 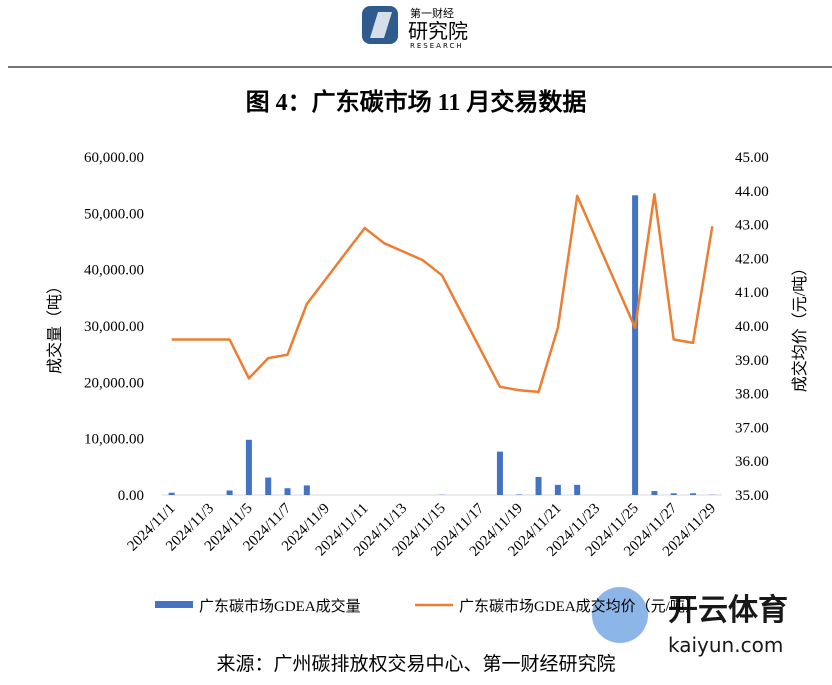 What do you see at coordinates (415, 664) in the screenshot?
I see `source: 来源：广州碳排放权交易中心、第一财经研究院` at bounding box center [415, 664].